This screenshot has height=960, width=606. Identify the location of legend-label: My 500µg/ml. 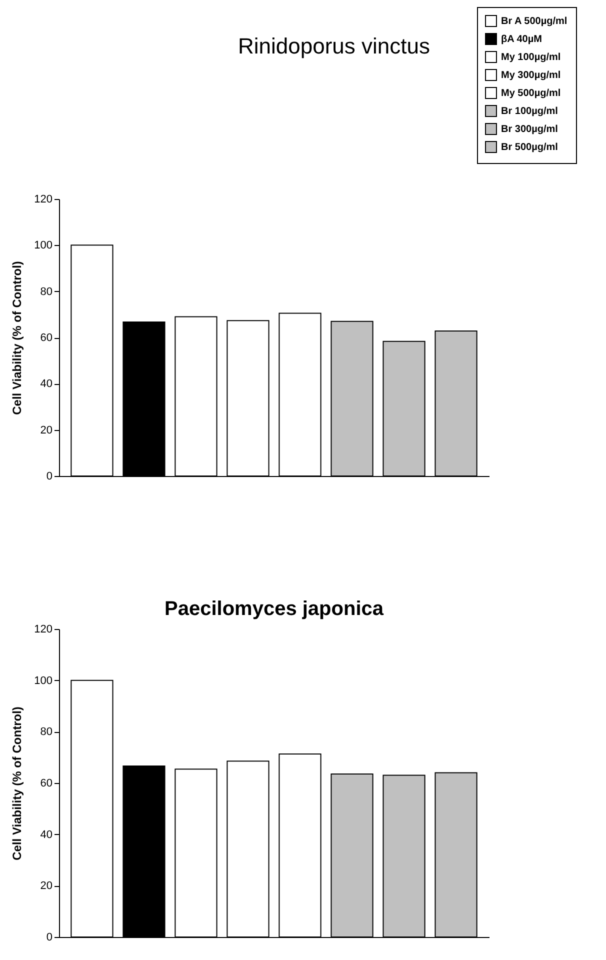
(531, 93).